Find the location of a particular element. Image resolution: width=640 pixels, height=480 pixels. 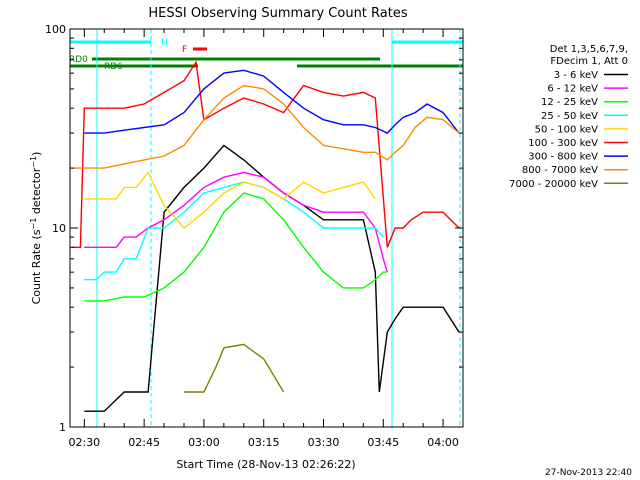

legend-label-7: 800 - 7000 keV is located at coordinates (560, 170).